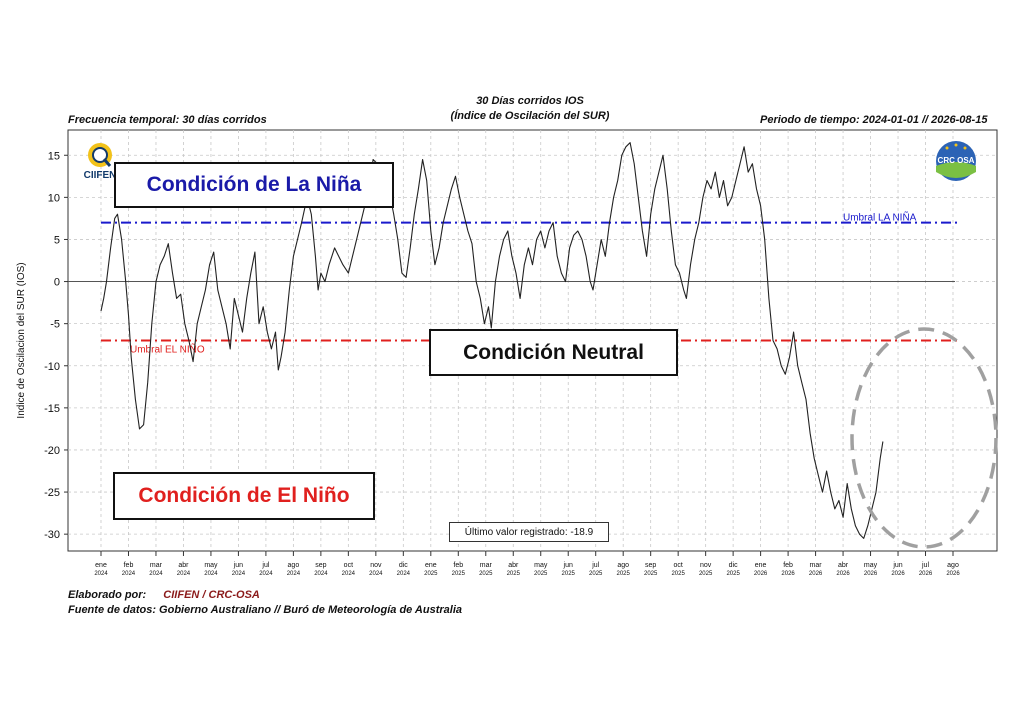 The height and width of the screenshot is (720, 1024). Describe the element at coordinates (21, 340) in the screenshot. I see `y-axis-label: Indice de Oscilacion del SUR (IOS)` at that location.